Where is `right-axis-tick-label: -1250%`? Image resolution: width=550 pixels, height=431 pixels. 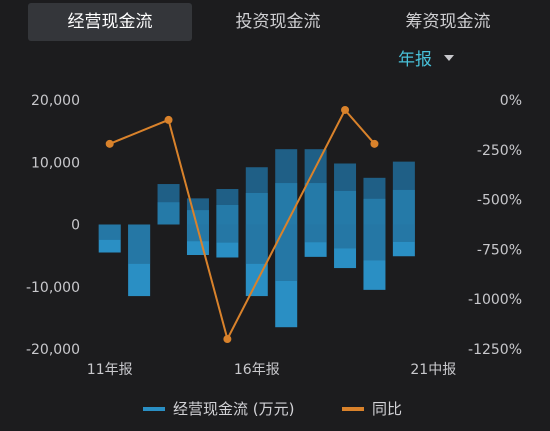 right-axis-tick-label: -1250% is located at coordinates (495, 350).